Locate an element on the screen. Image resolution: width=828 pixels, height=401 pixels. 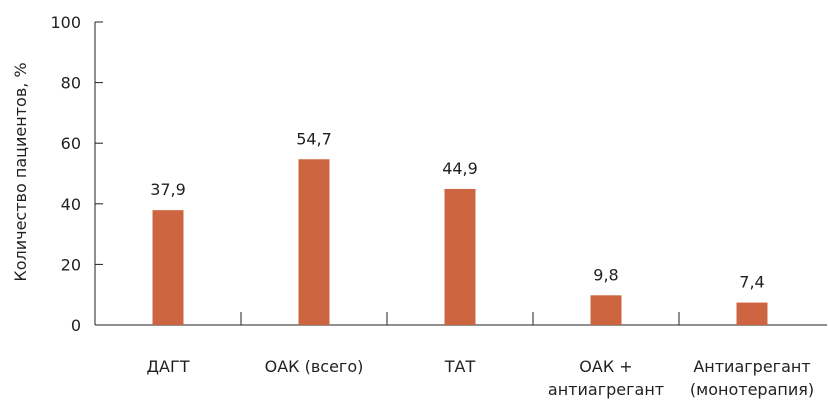
y-axis: 0 20 40 60 80 100 is located at coordinates (76, 174).